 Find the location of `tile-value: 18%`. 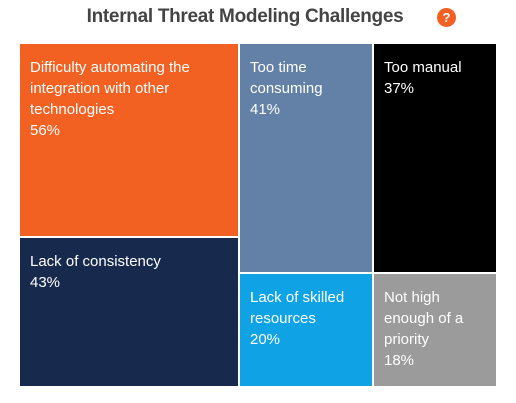

tile-value: 18% is located at coordinates (399, 360).